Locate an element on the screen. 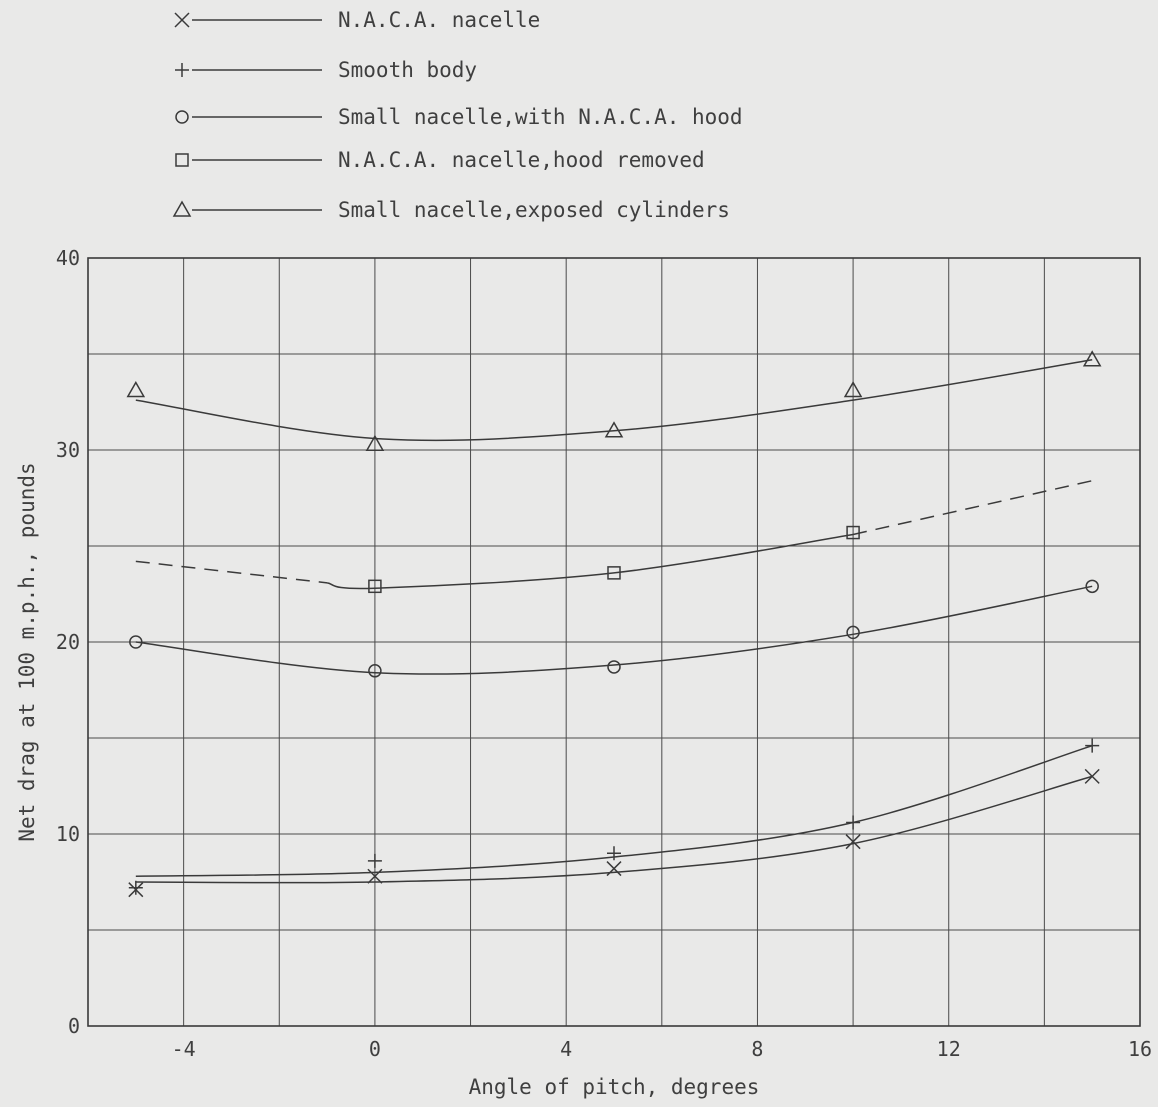 Image resolution: width=1158 pixels, height=1107 pixels. y-tick-label: 0 is located at coordinates (74, 1026).